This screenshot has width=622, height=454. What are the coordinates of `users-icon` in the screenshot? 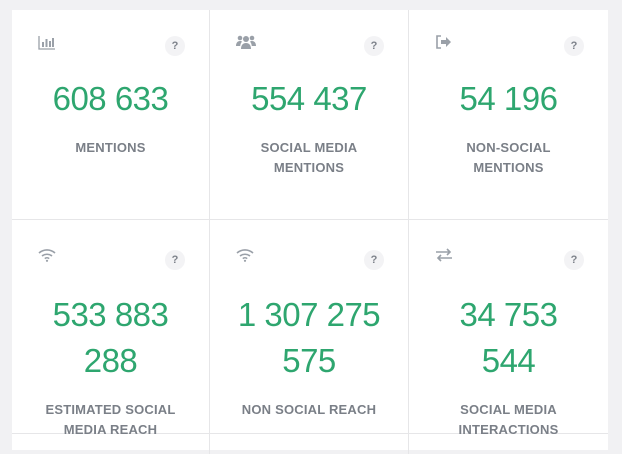 It's located at (246, 42).